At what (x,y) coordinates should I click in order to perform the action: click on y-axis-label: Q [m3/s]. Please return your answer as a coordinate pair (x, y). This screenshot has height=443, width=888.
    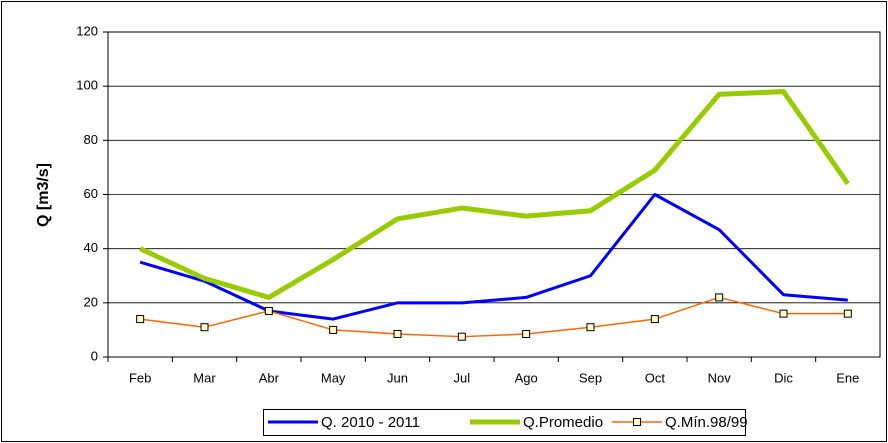
    Looking at the image, I should click on (43, 195).